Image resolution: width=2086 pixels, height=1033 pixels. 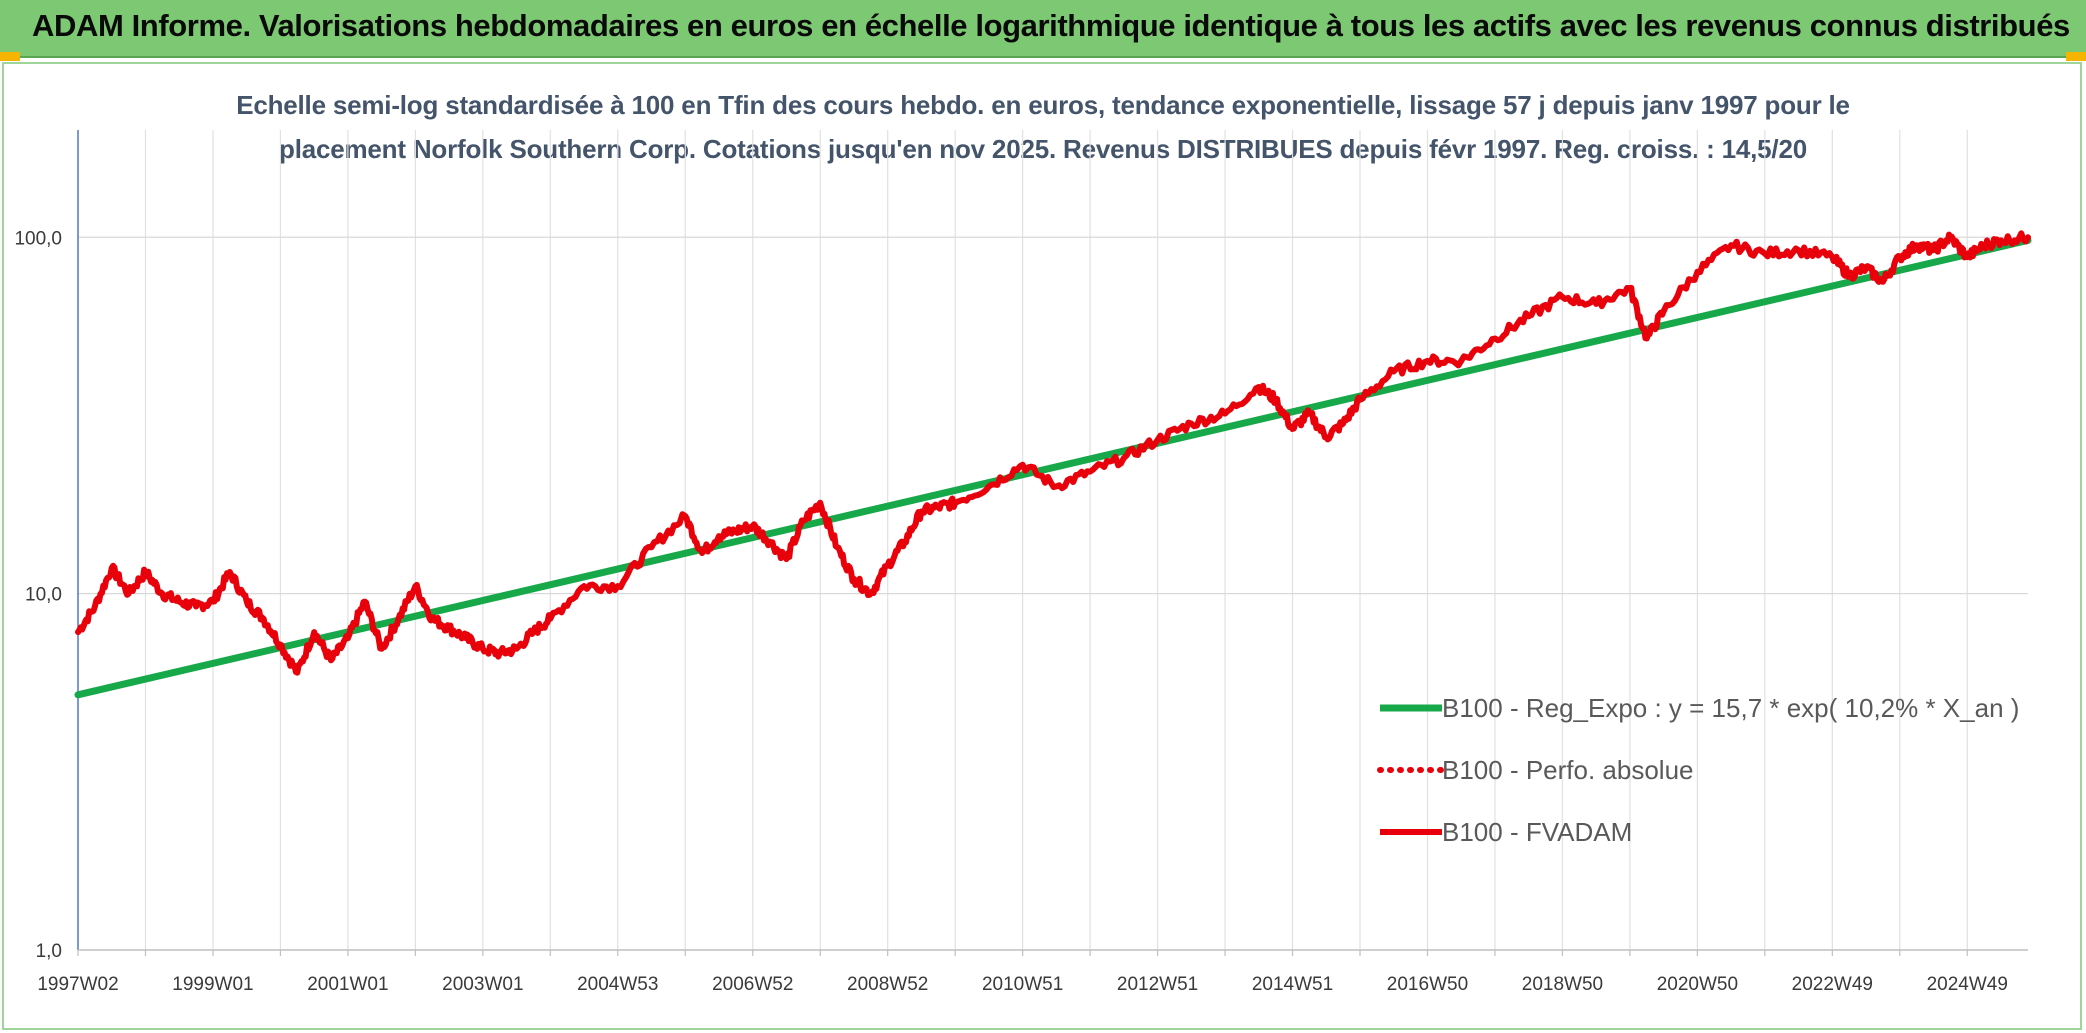 I want to click on legend-label: B100 - Perfo. absolue, so click(x=1568, y=770).